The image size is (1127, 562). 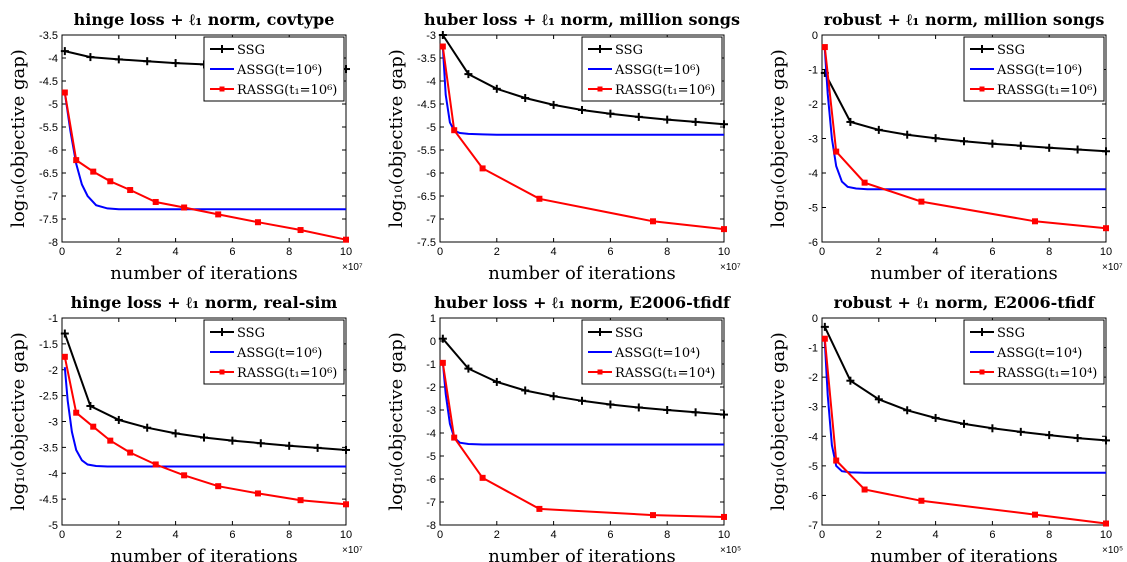 What do you see at coordinates (48, 500) in the screenshot?
I see `y-tick-label: -4.5` at bounding box center [48, 500].